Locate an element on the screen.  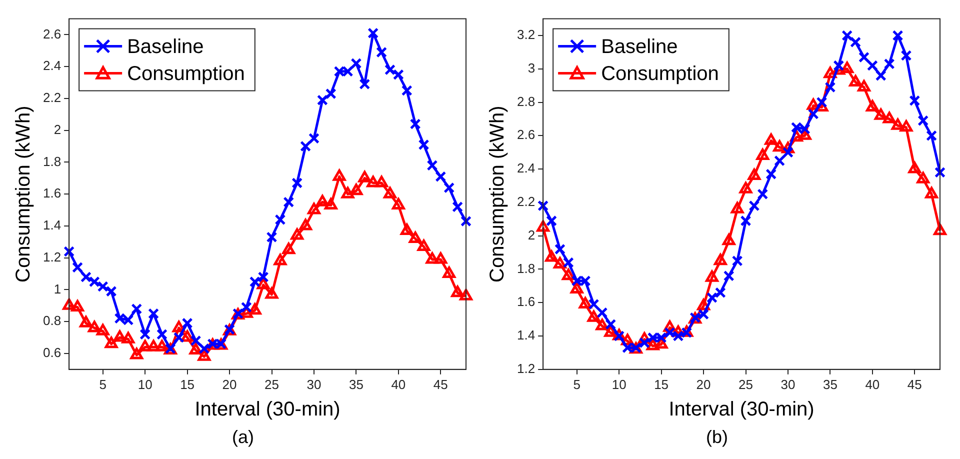
y-tick-label: 1.8 is located at coordinates (52, 161).